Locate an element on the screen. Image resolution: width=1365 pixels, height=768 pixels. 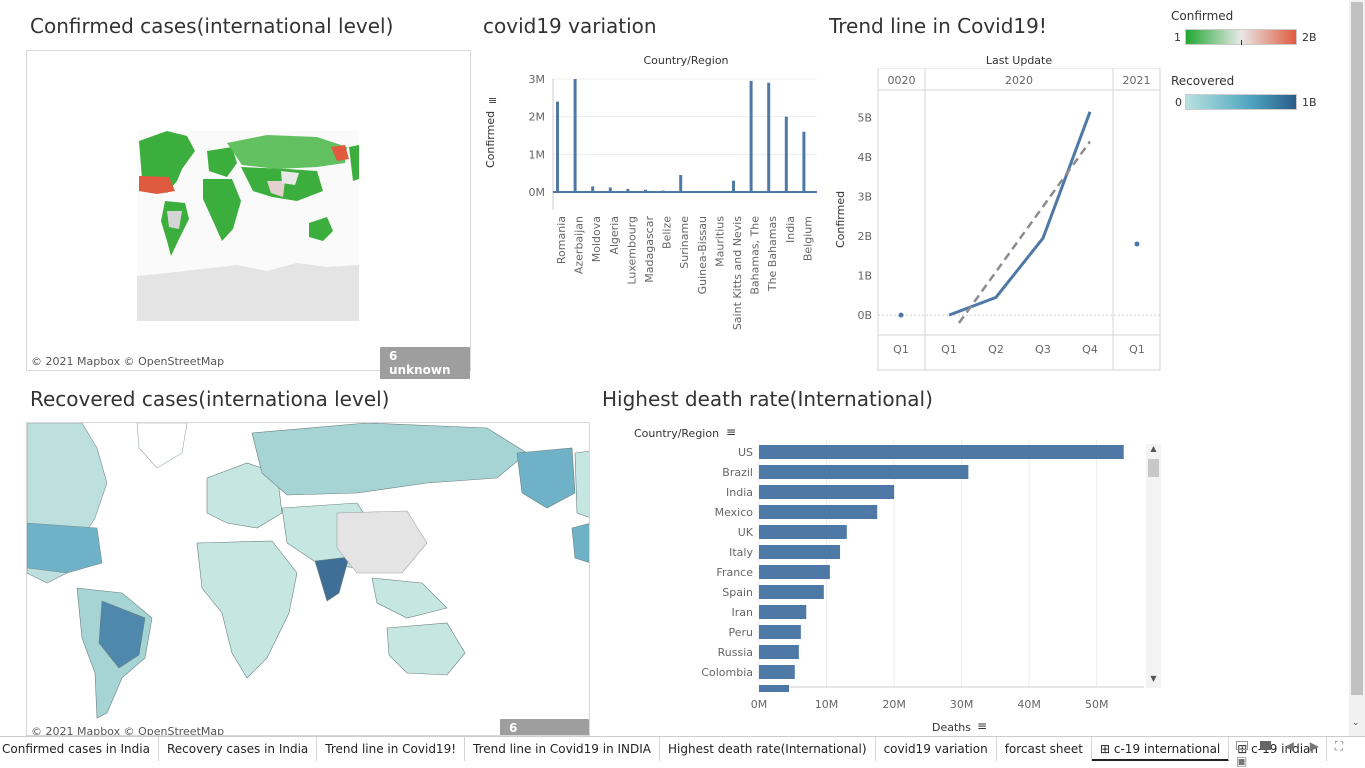
trend-line is located at coordinates (1024, 232).